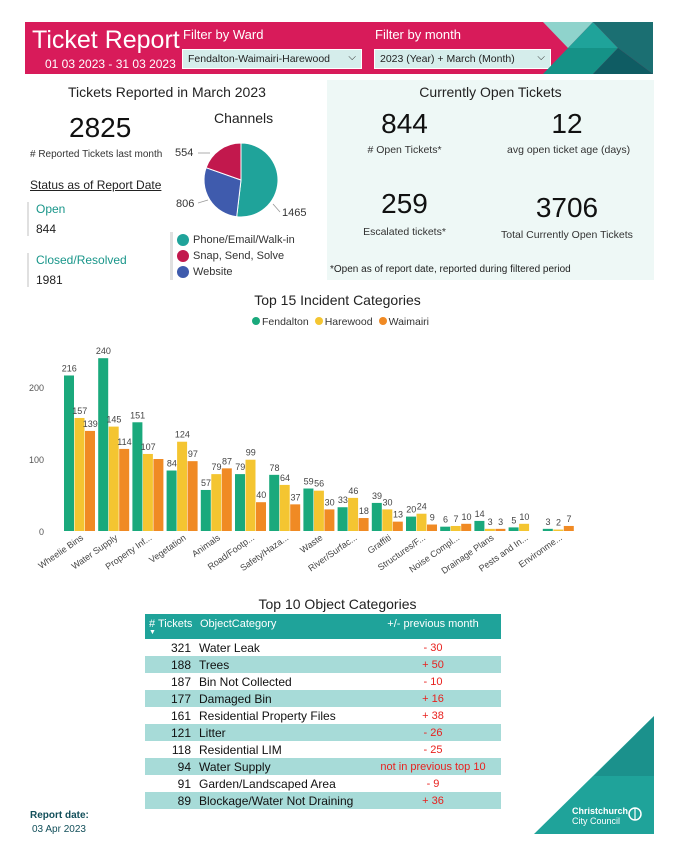 This screenshot has height=862, width=675. I want to click on legend-item: Phone/Email/Walk-in, so click(236, 240).